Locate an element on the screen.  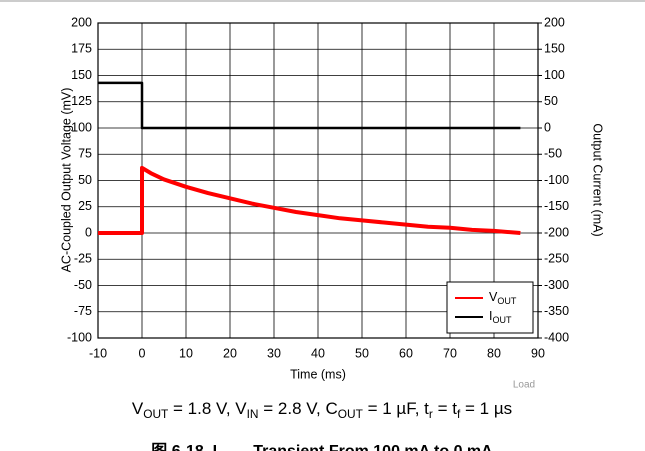
x-tick-label: 20 is located at coordinates (230, 353).